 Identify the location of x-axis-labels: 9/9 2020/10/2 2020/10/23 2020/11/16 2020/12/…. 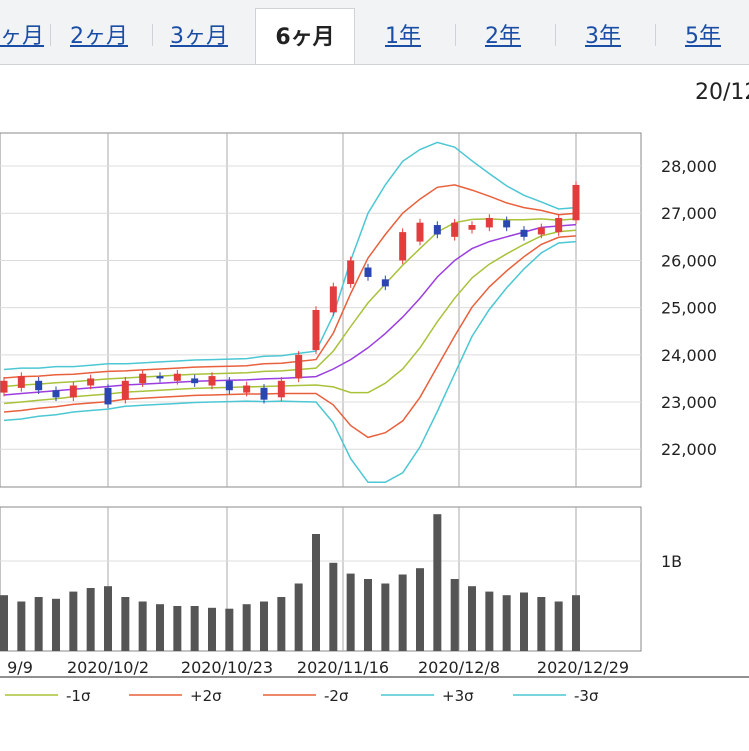
(318, 667).